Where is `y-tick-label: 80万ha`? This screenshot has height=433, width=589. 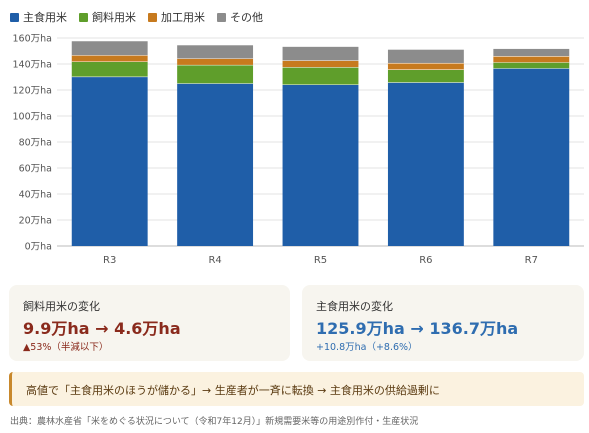
y-tick-label: 80万ha is located at coordinates (35, 143).